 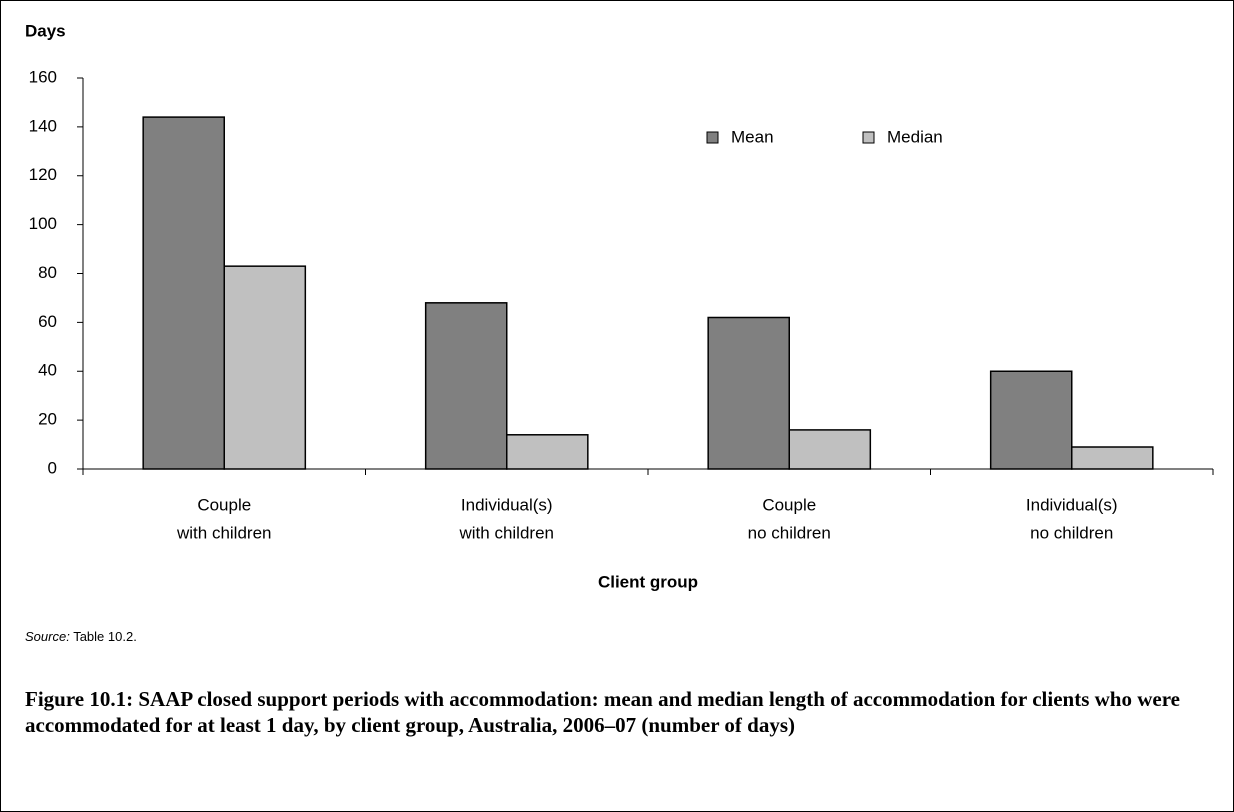 What do you see at coordinates (47, 272) in the screenshot?
I see `y-tick-label: 80` at bounding box center [47, 272].